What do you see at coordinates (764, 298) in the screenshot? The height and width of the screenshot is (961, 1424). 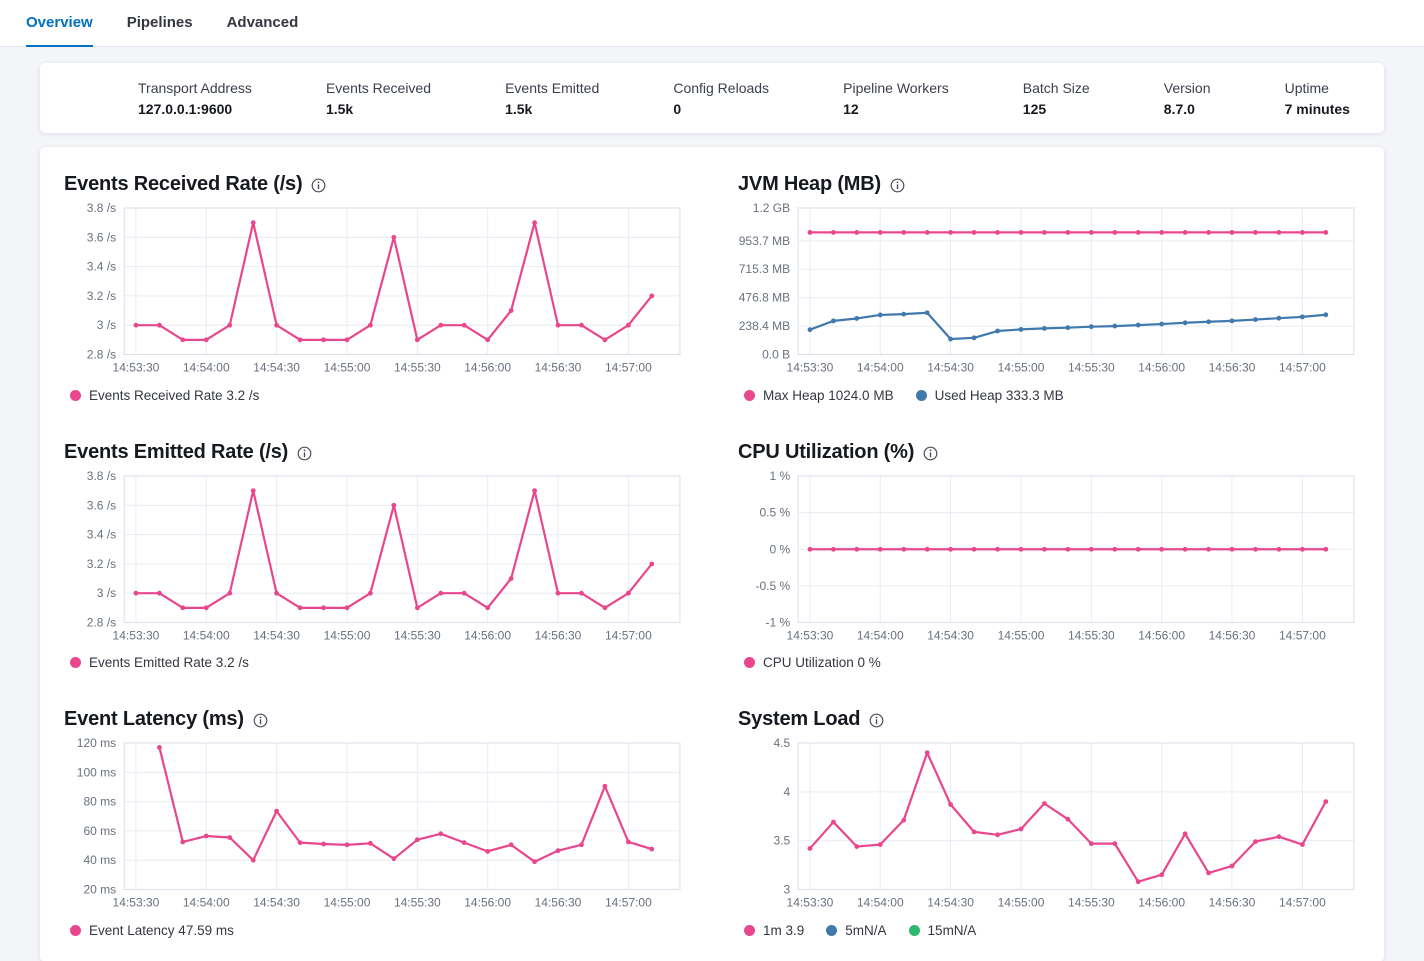 I see `svg-text: 476.8 MB` at bounding box center [764, 298].